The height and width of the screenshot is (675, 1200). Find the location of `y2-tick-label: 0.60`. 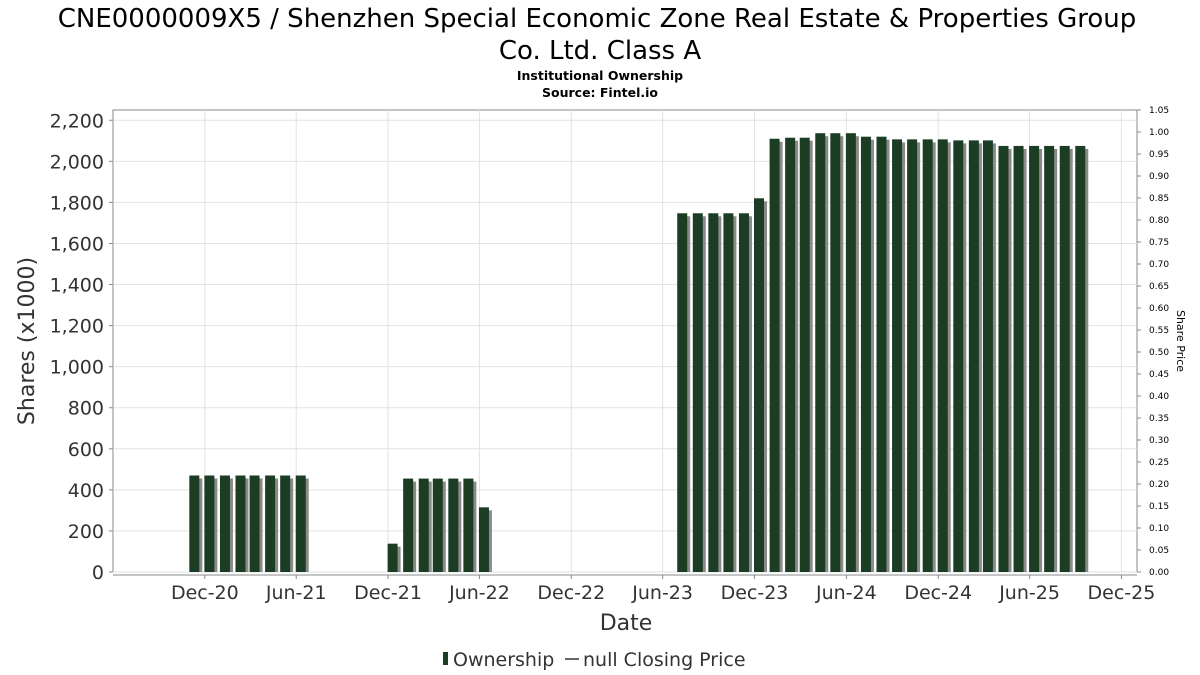

y2-tick-label: 0.60 is located at coordinates (1159, 309).